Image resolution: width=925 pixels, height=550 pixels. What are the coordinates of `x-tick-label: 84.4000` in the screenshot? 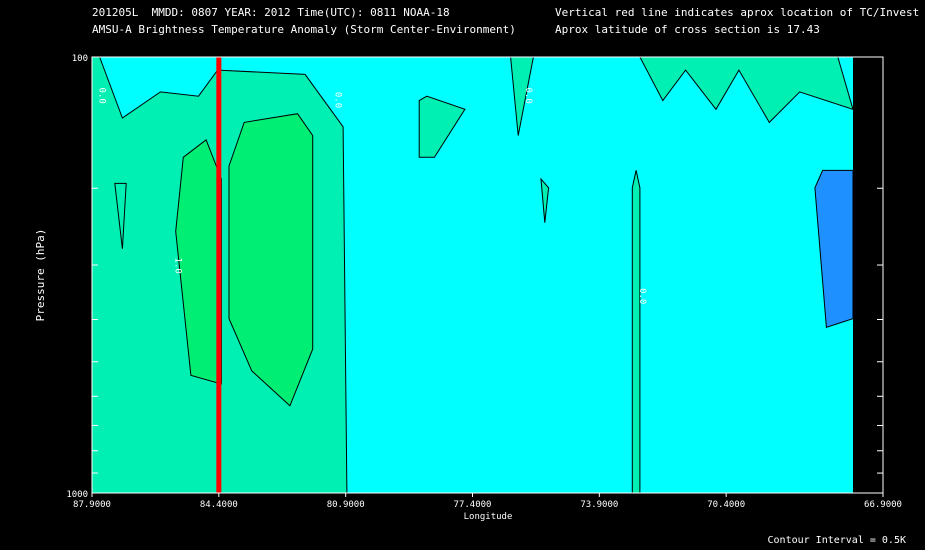 It's located at (219, 505).